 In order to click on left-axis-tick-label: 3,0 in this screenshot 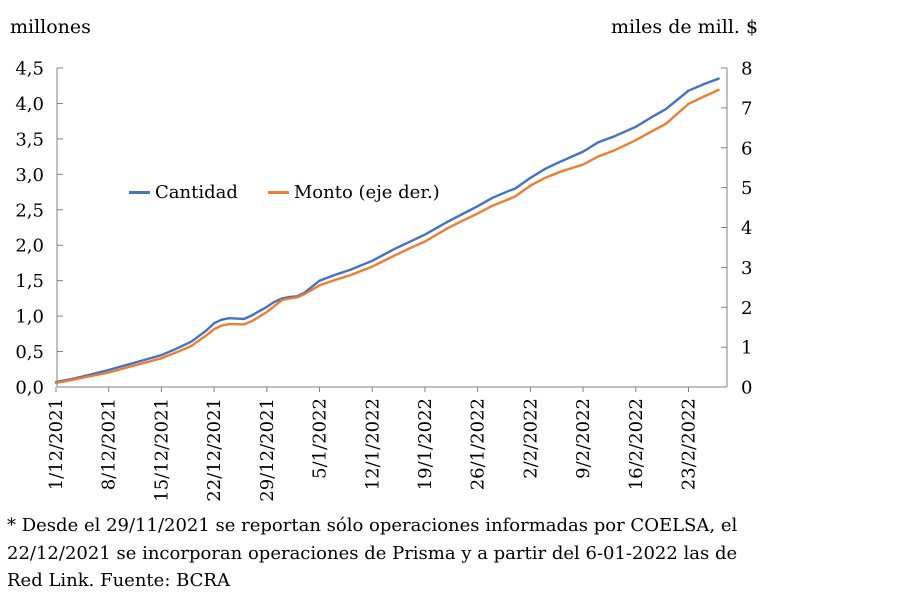, I will do `click(29, 175)`.